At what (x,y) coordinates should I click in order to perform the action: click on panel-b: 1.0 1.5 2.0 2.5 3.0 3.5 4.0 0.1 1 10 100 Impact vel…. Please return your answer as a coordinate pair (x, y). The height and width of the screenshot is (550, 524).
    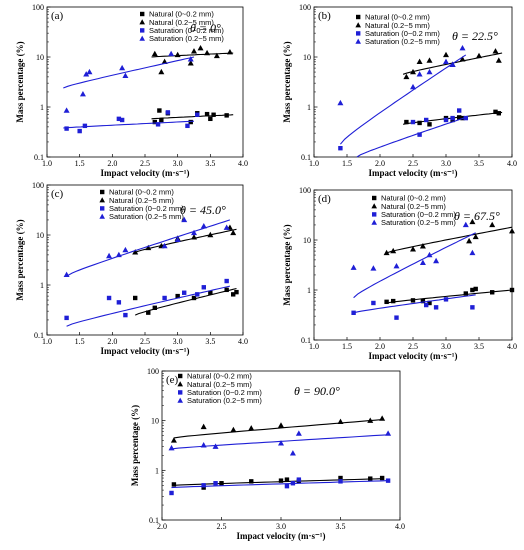
    Looking at the image, I should click on (399, 90).